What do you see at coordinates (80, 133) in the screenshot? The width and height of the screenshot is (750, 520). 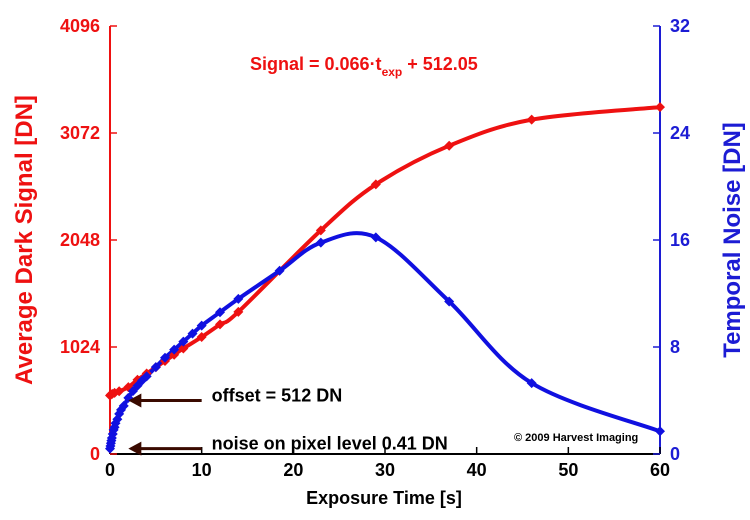 I see `left-y-tick-label: 3072` at bounding box center [80, 133].